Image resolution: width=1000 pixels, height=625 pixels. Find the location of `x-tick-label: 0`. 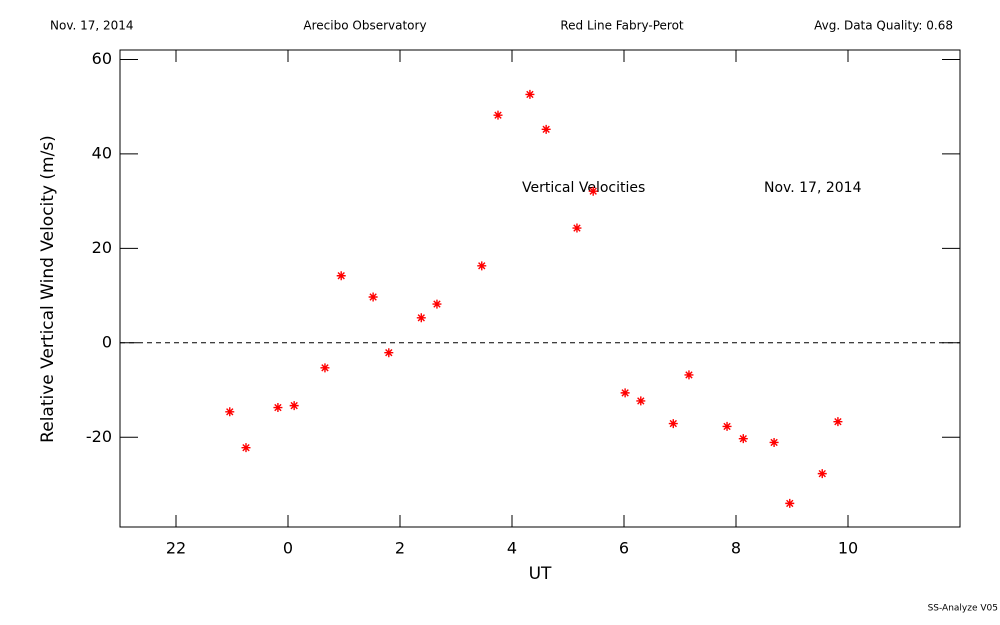

x-tick-label: 0 is located at coordinates (288, 548).